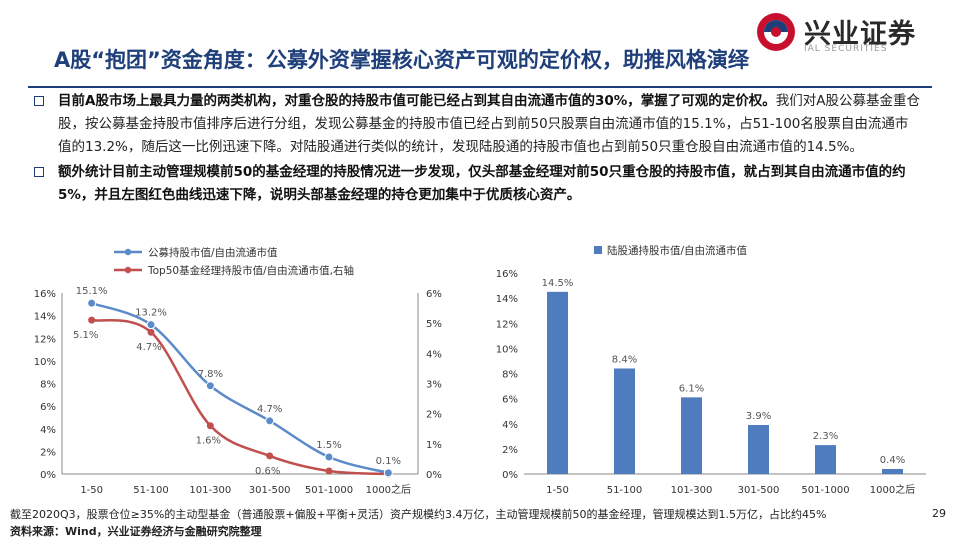  I want to click on brand-name-en: IAL SECURITIES, so click(846, 49).